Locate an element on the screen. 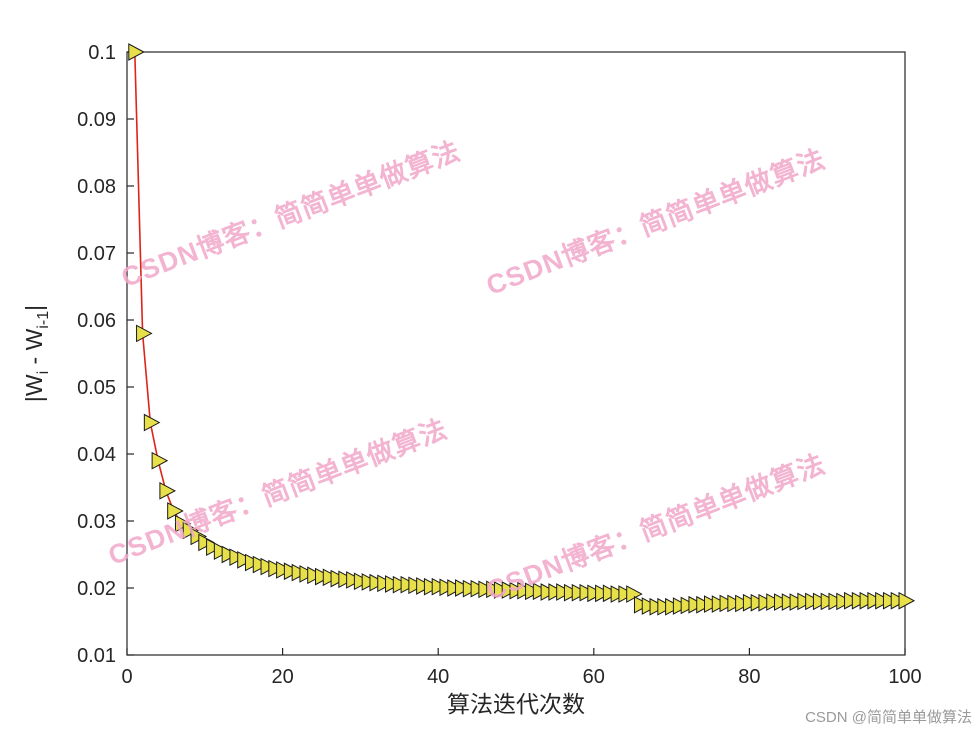 The height and width of the screenshot is (740, 980). x-tick-label: 40 is located at coordinates (438, 677).